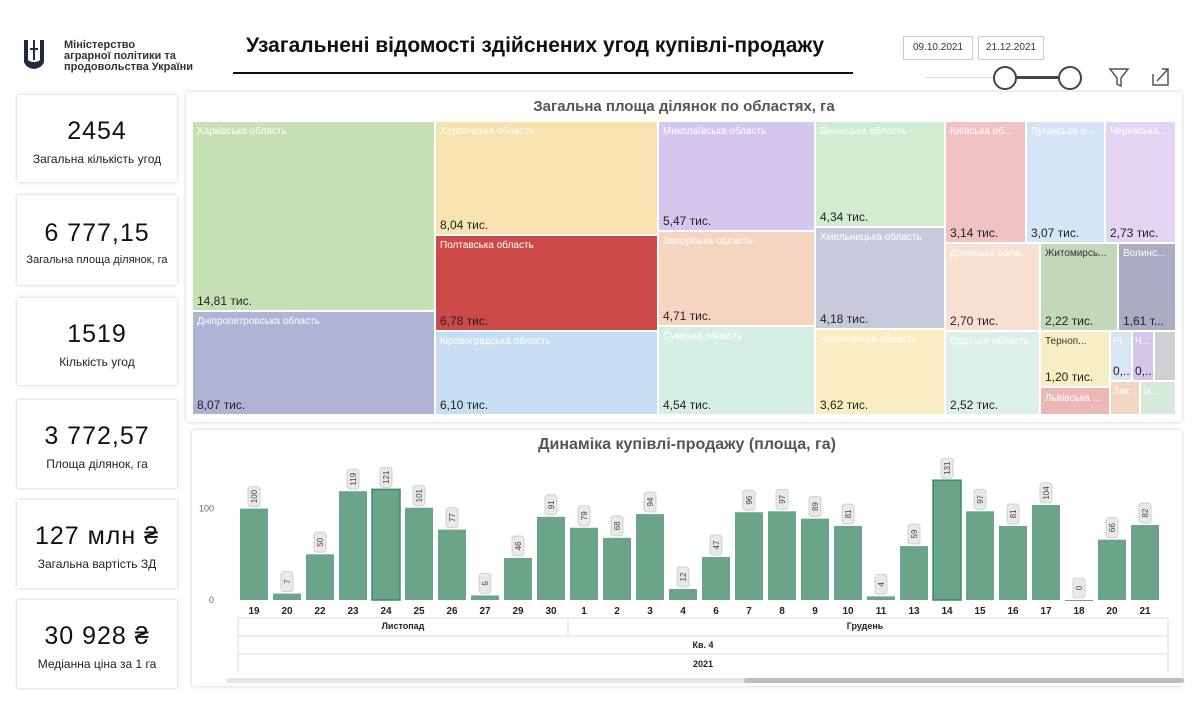  I want to click on x-tick-label: 18, so click(1079, 611).